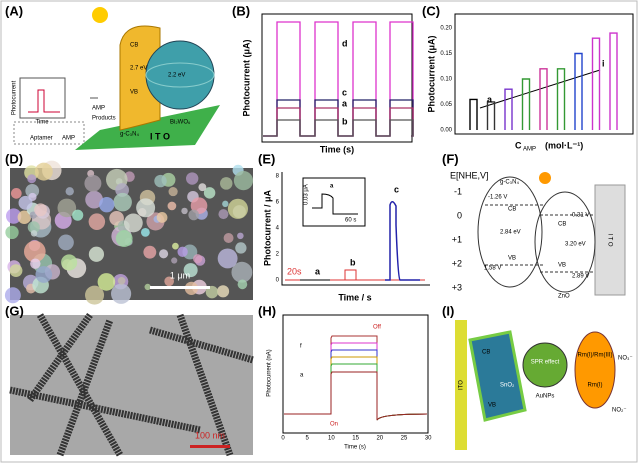 This screenshot has height=470, width=640. Describe the element at coordinates (210, 446) in the screenshot. I see `scale-bar` at that location.